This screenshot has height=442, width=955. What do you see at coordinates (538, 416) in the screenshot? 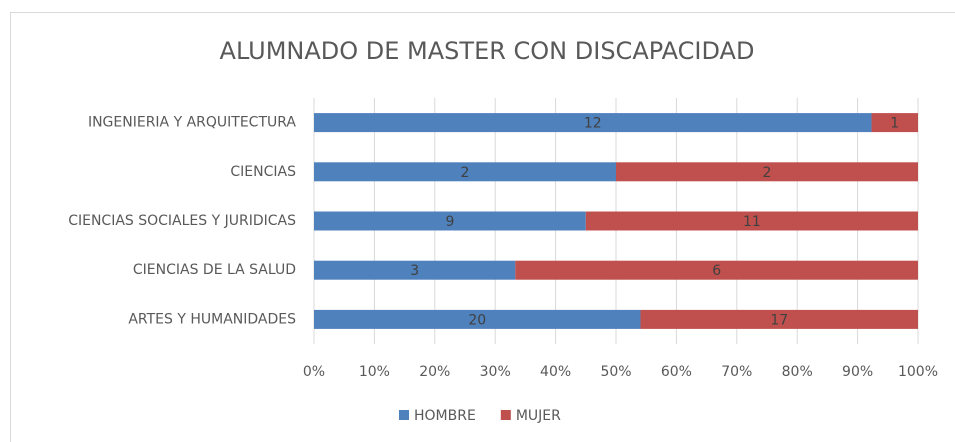
I see `legend-label: MUJER` at bounding box center [538, 416].